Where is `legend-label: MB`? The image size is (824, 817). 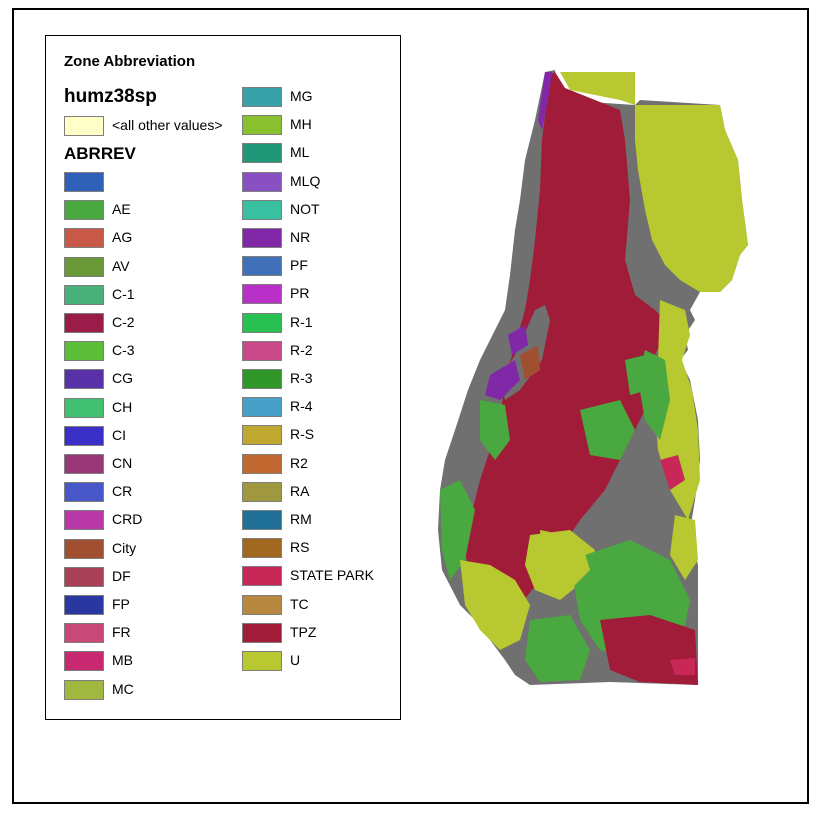
legend-label: MB is located at coordinates (122, 660).